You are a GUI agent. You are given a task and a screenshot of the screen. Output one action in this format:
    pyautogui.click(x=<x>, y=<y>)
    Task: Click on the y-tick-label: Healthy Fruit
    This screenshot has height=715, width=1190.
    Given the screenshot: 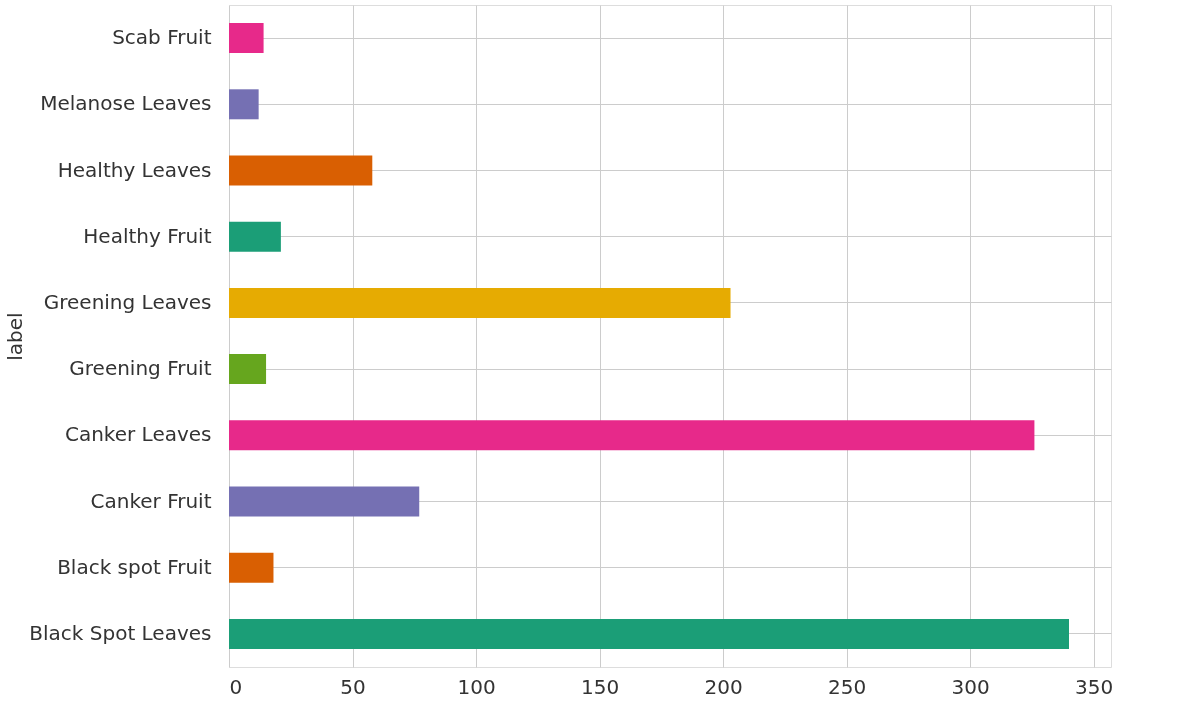 What is the action you would take?
    pyautogui.click(x=147, y=235)
    